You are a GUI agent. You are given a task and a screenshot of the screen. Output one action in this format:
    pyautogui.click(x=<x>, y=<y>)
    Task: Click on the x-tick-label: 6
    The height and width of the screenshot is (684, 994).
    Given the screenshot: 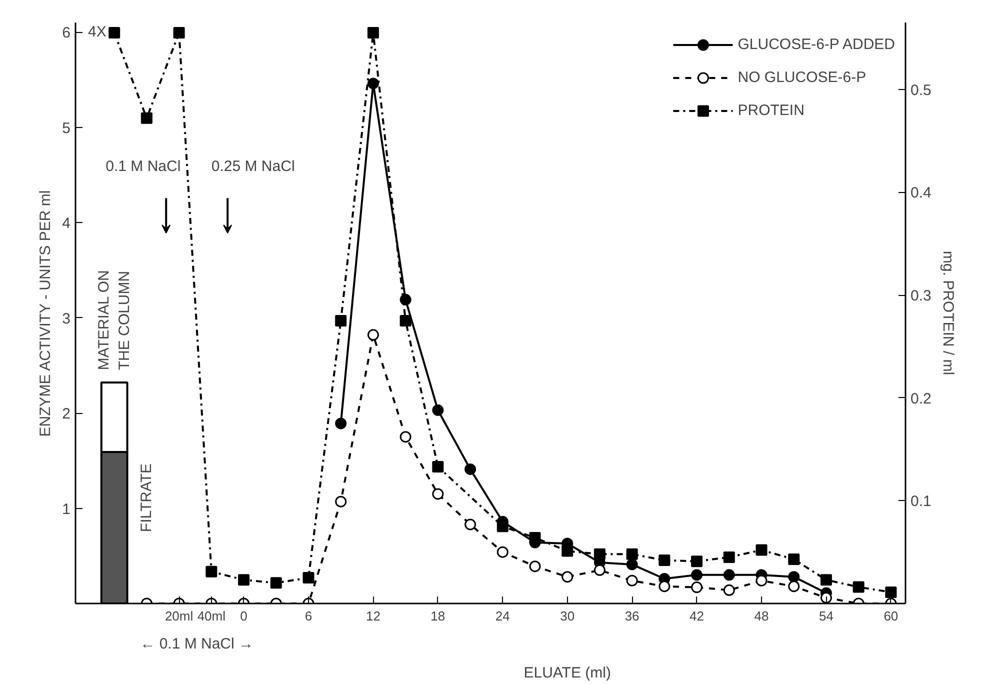 What is the action you would take?
    pyautogui.click(x=308, y=616)
    